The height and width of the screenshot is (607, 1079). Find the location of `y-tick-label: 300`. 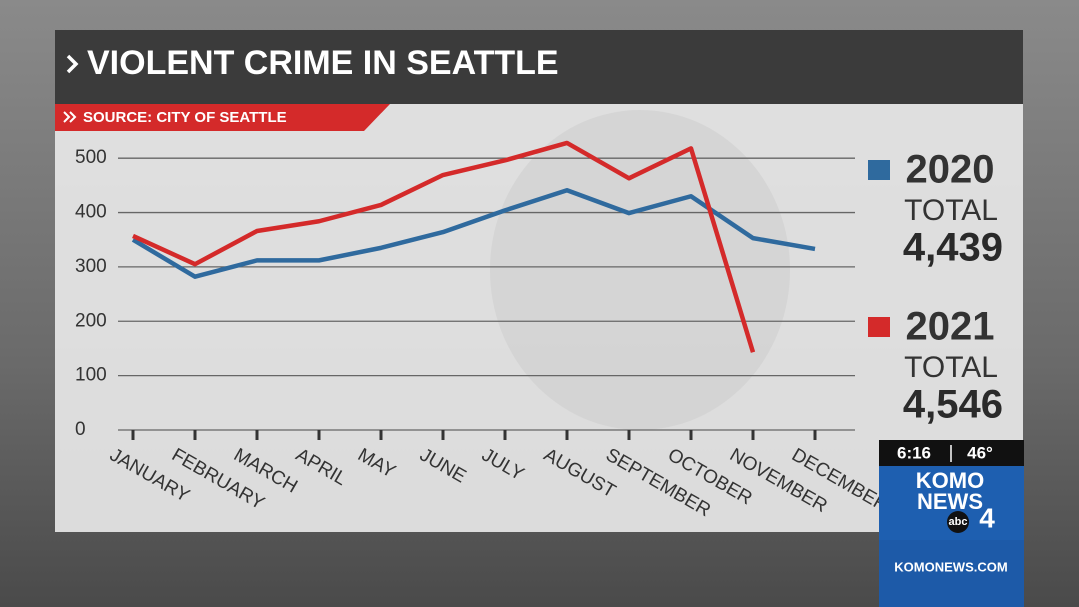

y-tick-label: 300 is located at coordinates (91, 266).